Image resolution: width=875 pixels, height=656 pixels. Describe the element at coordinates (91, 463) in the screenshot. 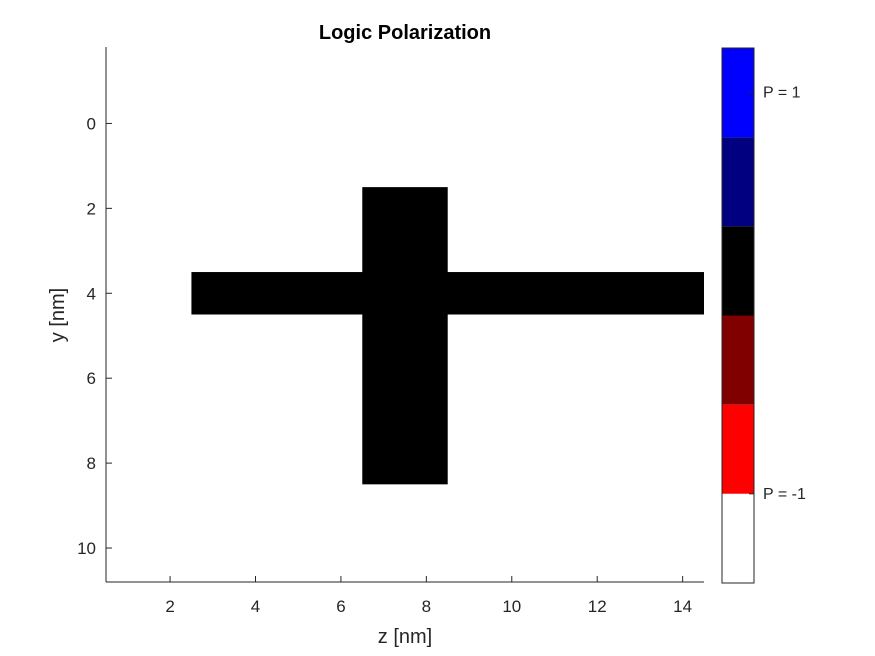

I see `y-tick-label: 8` at that location.